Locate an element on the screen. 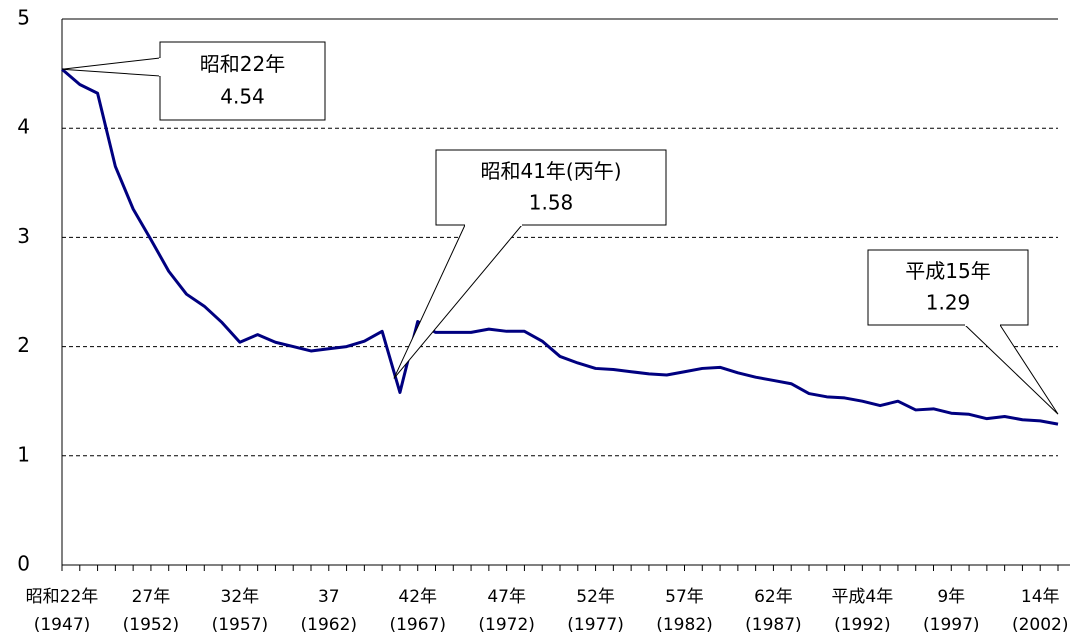 This screenshot has width=1078, height=639. annotation-label: 平成15年 is located at coordinates (947, 271).